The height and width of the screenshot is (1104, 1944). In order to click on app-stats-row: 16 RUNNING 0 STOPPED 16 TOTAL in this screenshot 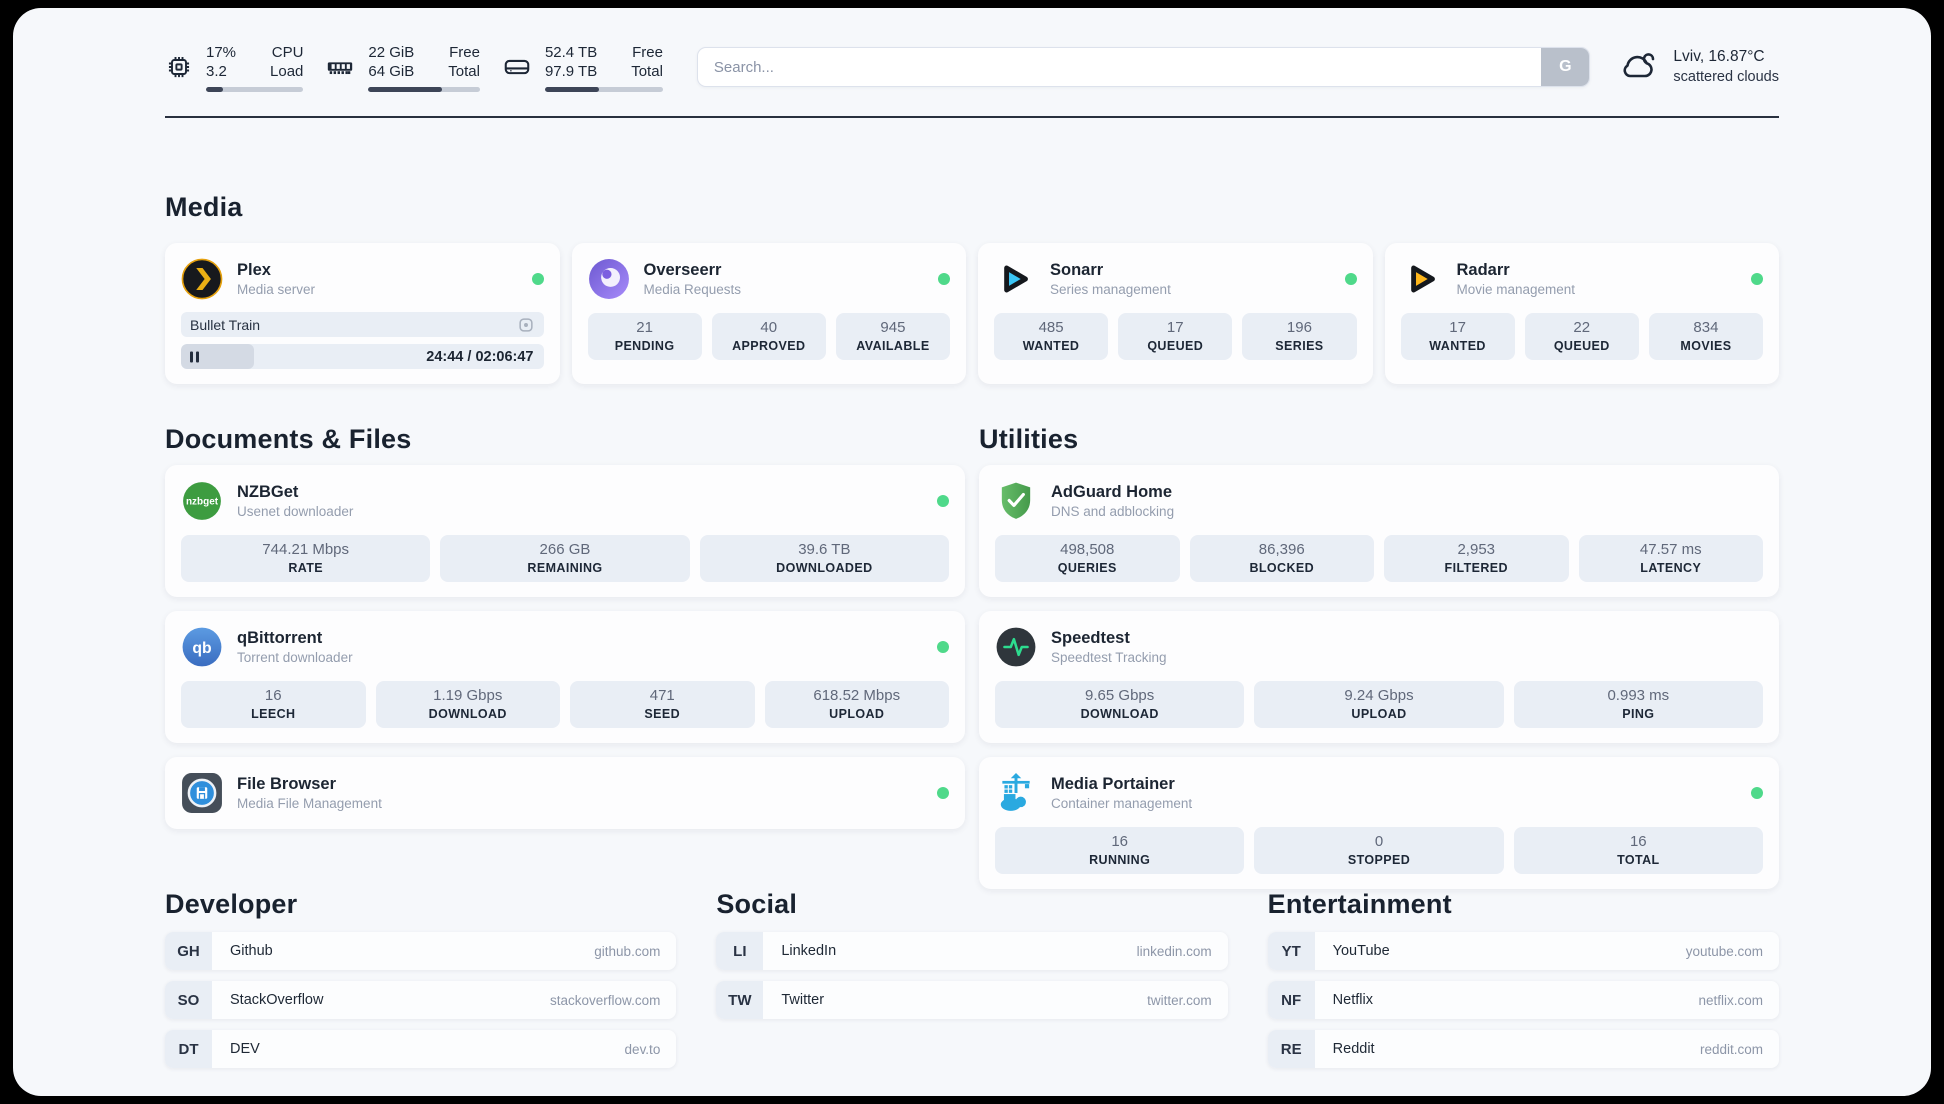, I will do `click(1379, 850)`.